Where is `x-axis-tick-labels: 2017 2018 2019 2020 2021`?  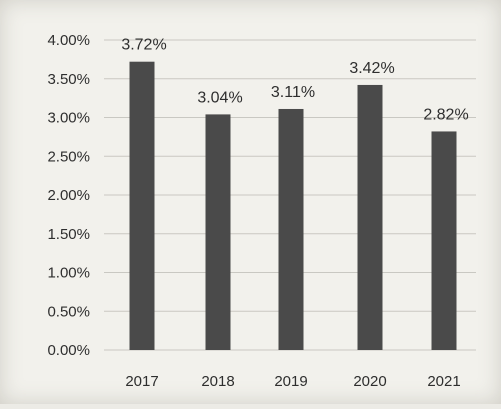
x-axis-tick-labels: 2017 2018 2019 2020 2021 is located at coordinates (292, 381).